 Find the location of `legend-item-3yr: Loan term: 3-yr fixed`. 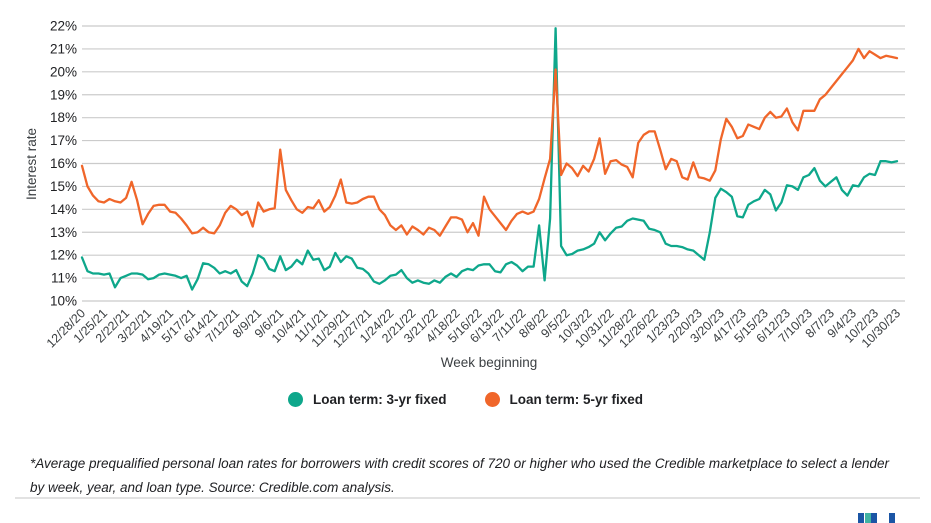

legend-item-3yr: Loan term: 3-yr fixed is located at coordinates (367, 399).